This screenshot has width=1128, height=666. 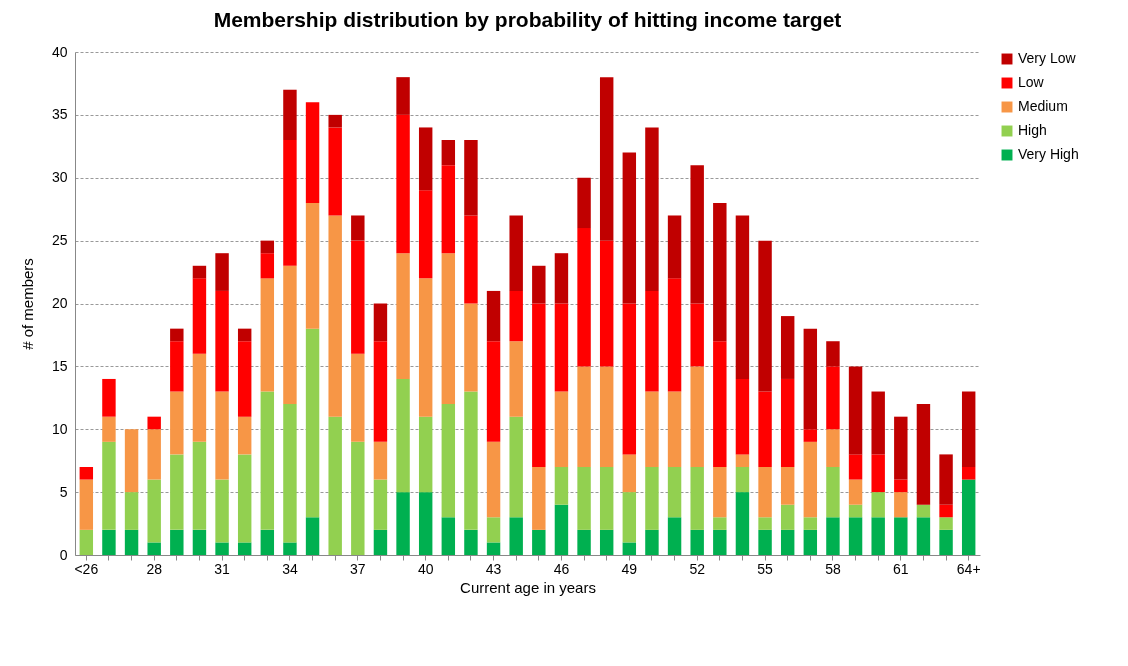 I want to click on legend-label: Medium, so click(x=1043, y=106).